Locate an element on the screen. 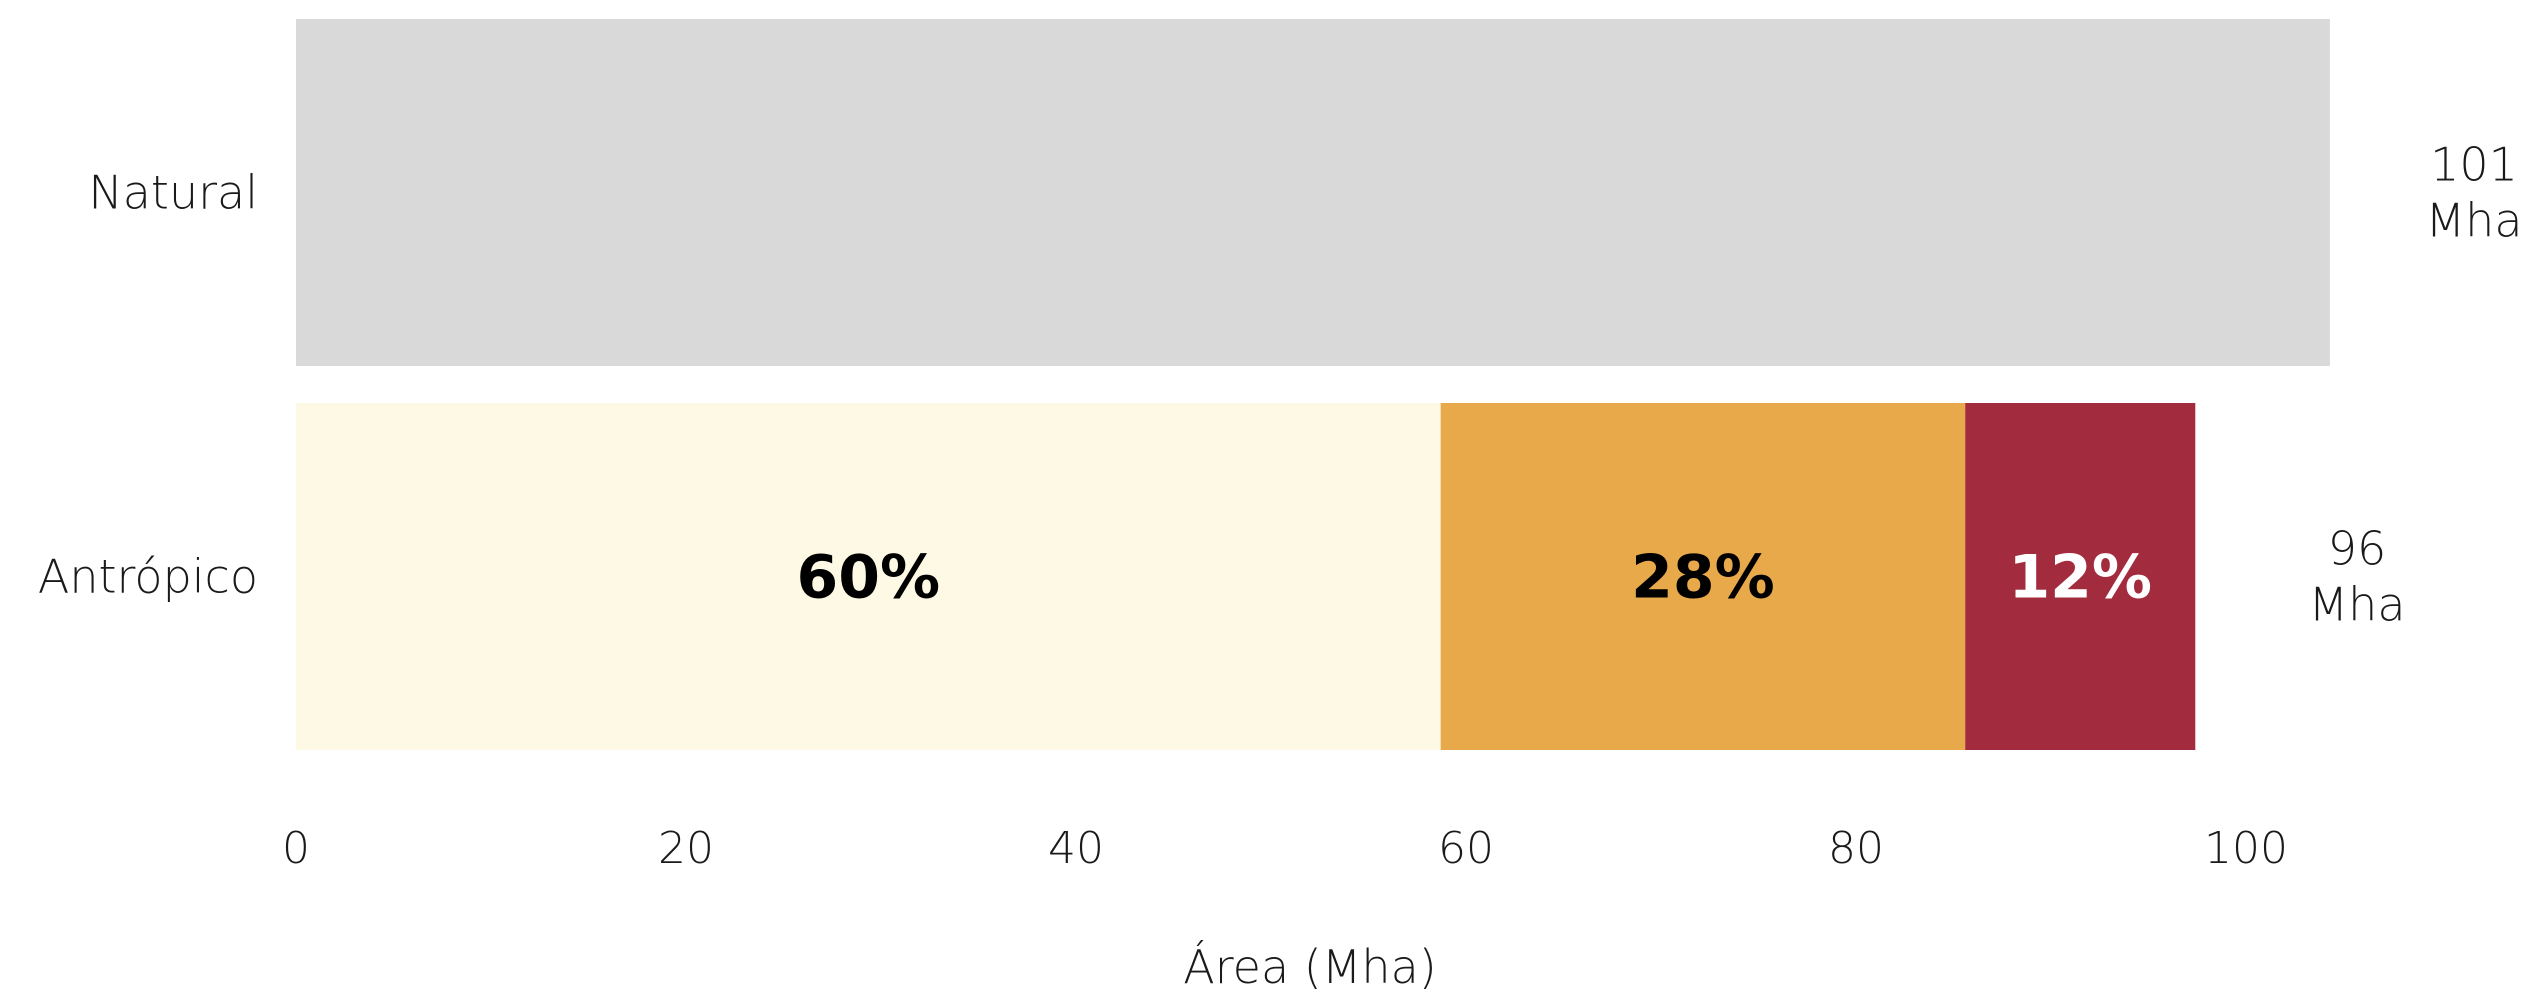 The image size is (2530, 991). category-label-antropico: Antrópico is located at coordinates (148, 577).